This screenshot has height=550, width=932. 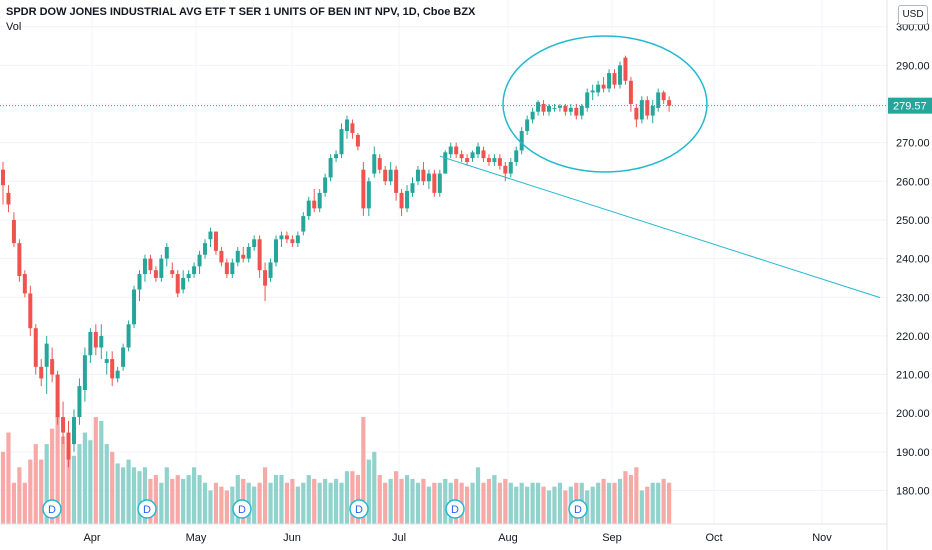 I want to click on last-price-tag: 279.57, so click(x=910, y=105).